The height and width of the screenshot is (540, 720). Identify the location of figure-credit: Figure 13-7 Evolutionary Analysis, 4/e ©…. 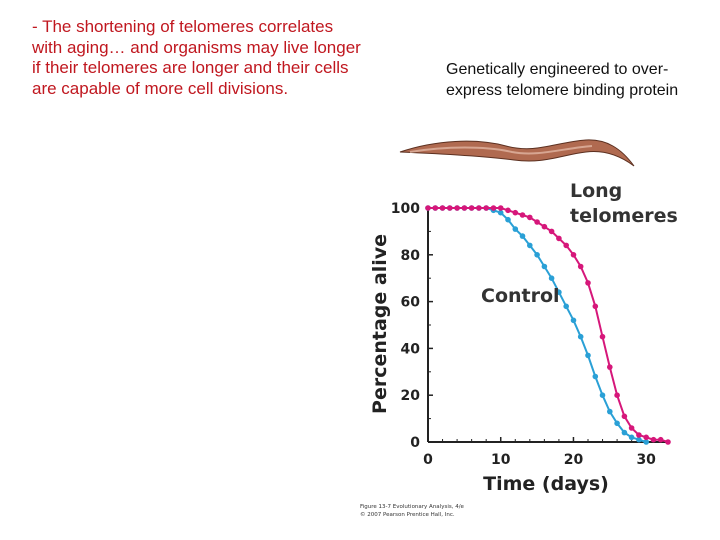
(412, 511).